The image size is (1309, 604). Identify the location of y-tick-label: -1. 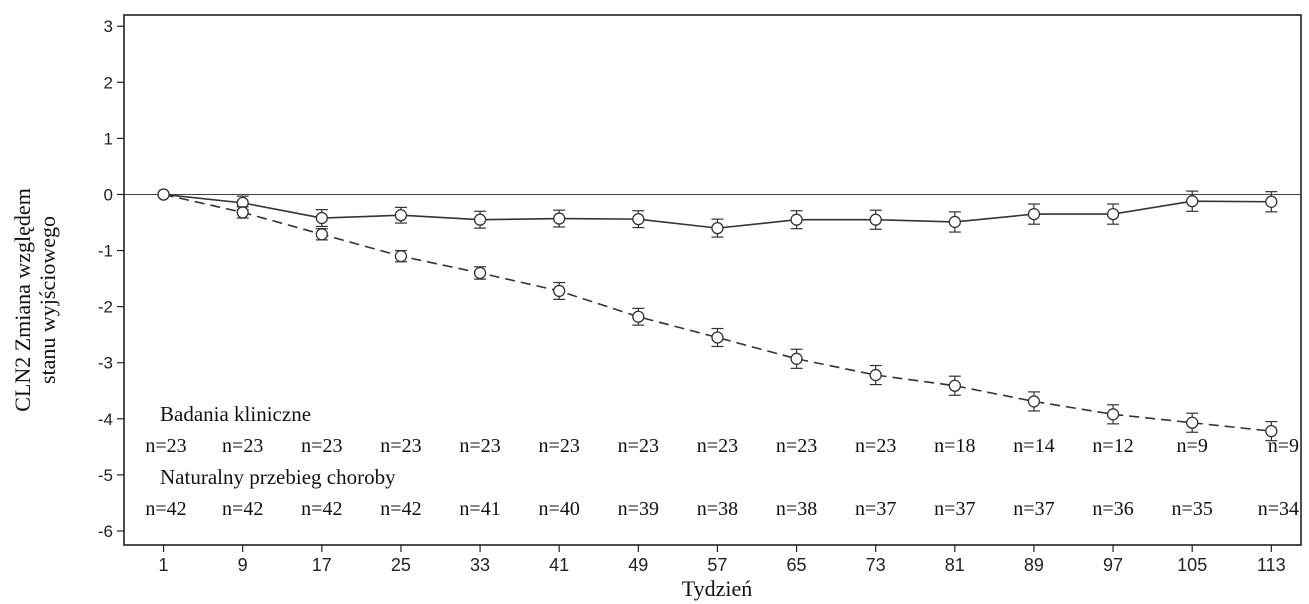
(105, 251).